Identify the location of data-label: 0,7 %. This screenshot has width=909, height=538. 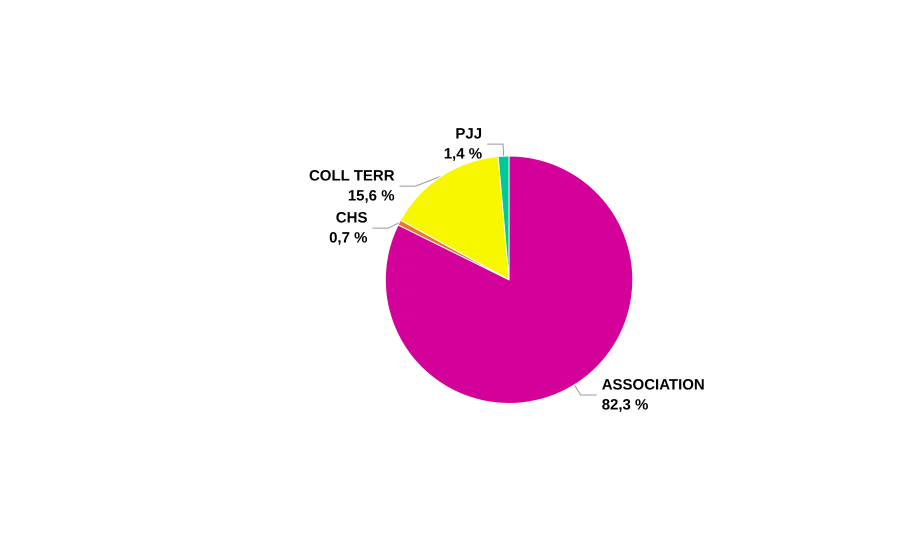
(348, 238).